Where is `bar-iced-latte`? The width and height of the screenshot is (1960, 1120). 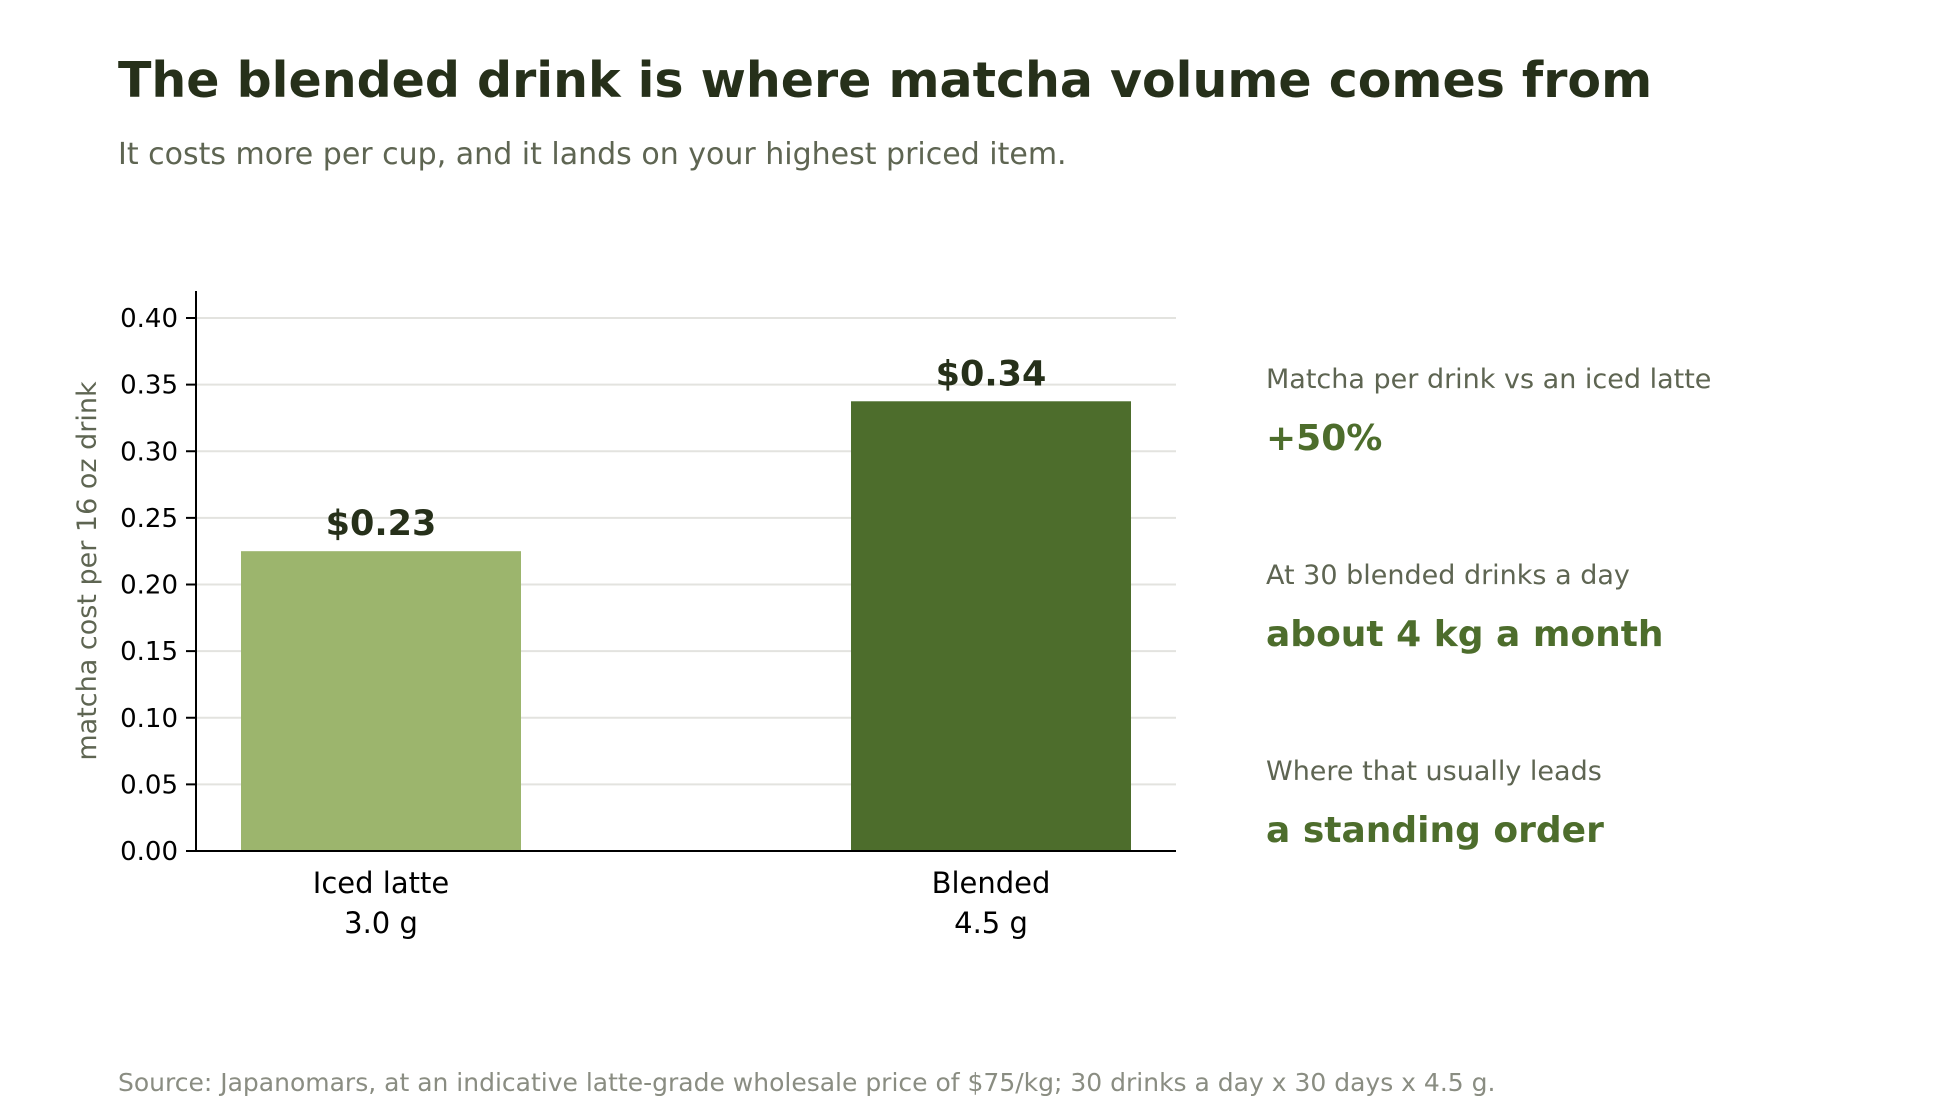 bar-iced-latte is located at coordinates (381, 701).